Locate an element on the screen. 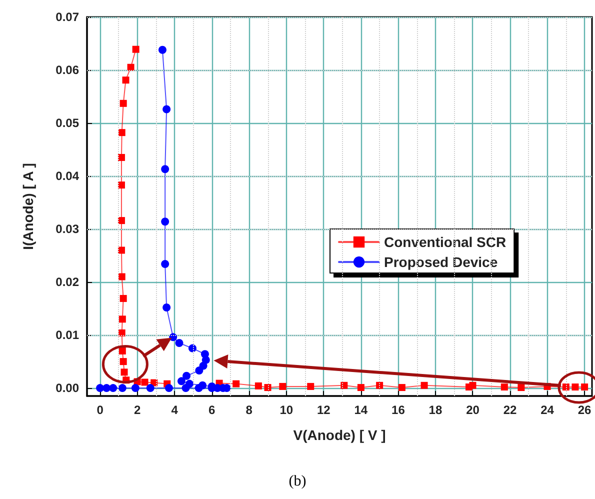  legend-label: Conventional SCR is located at coordinates (445, 242).